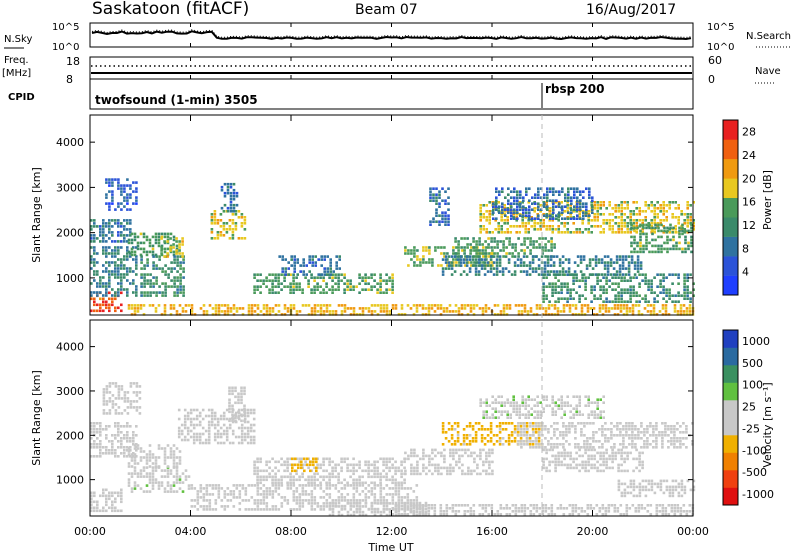  Describe the element at coordinates (768, 71) in the screenshot. I see `freq-right-label: Nave` at that location.